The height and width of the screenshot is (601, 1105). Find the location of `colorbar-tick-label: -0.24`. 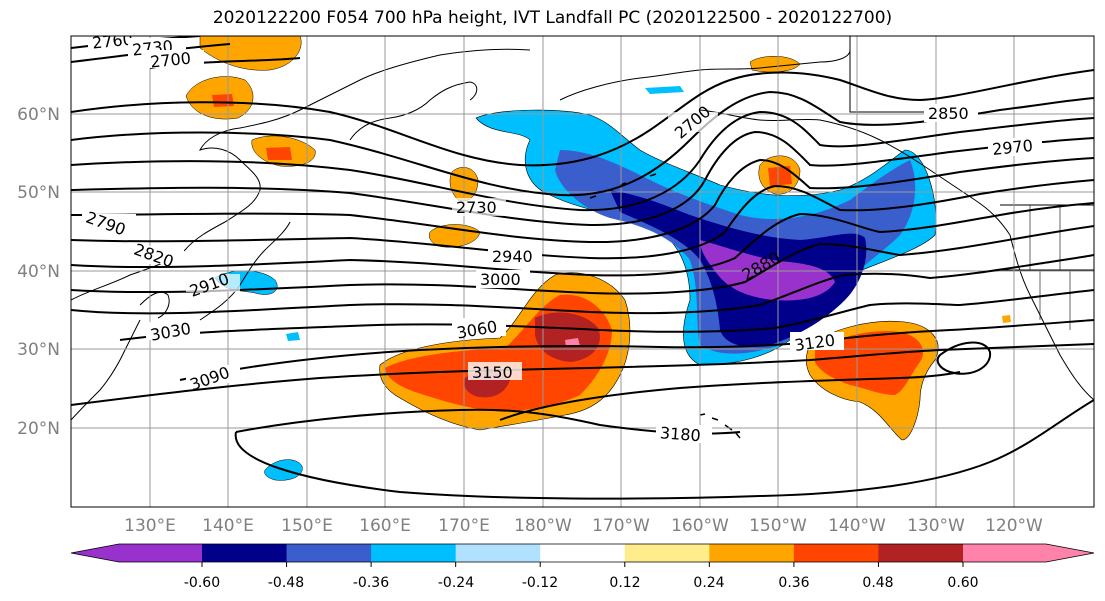

colorbar-tick-label: -0.24 is located at coordinates (456, 583).